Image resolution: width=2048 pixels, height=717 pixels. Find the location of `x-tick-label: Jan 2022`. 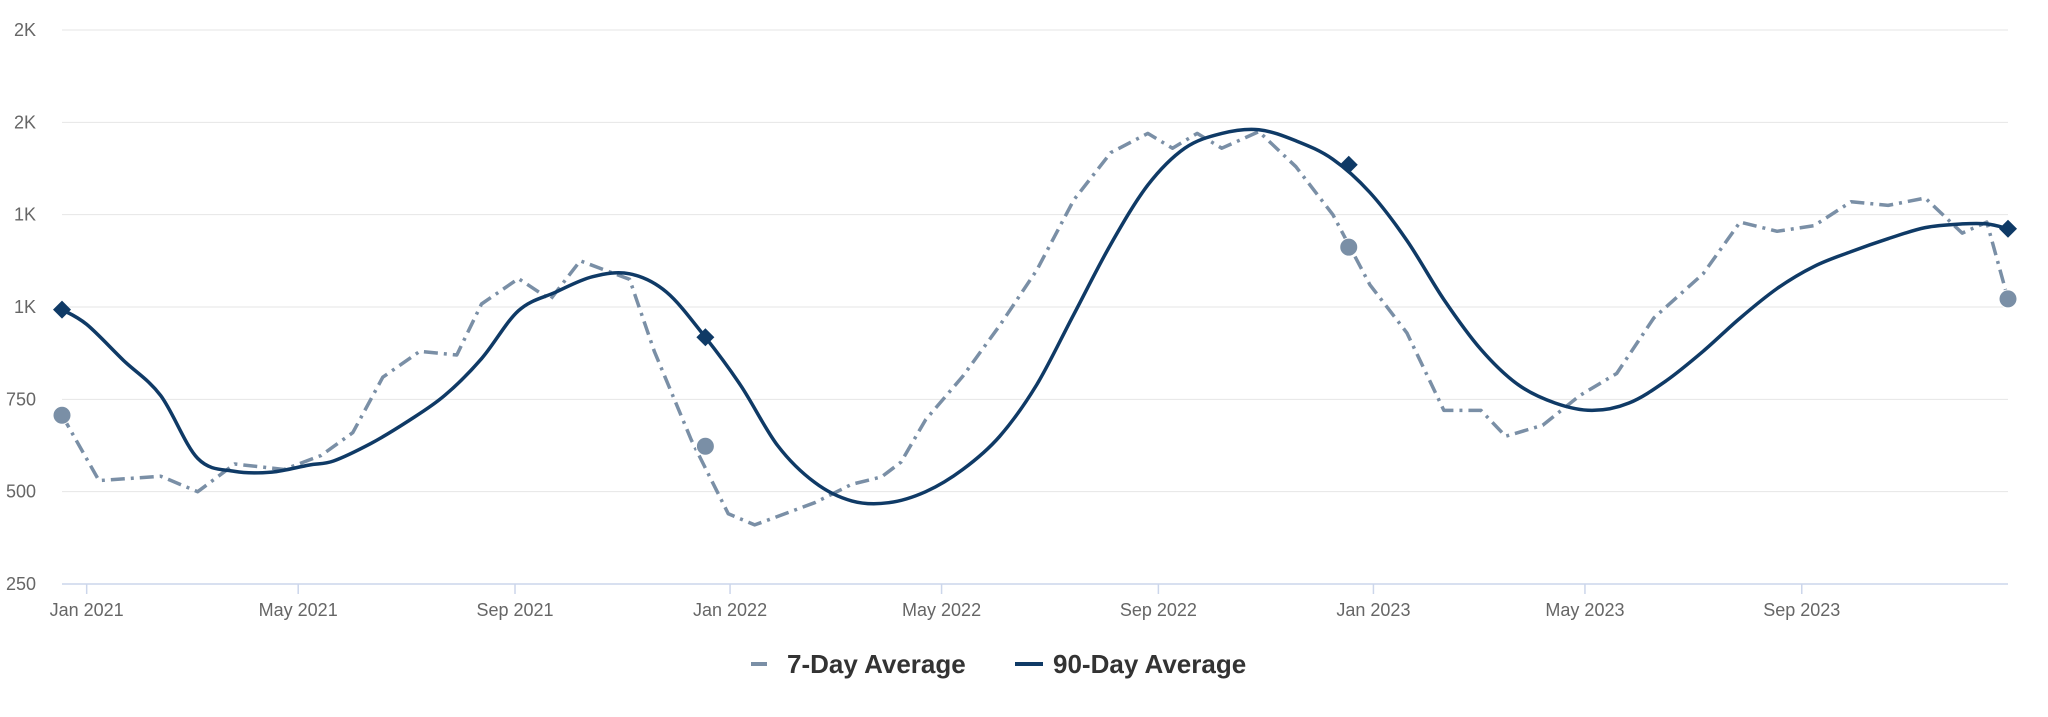

x-tick-label: Jan 2022 is located at coordinates (730, 610).